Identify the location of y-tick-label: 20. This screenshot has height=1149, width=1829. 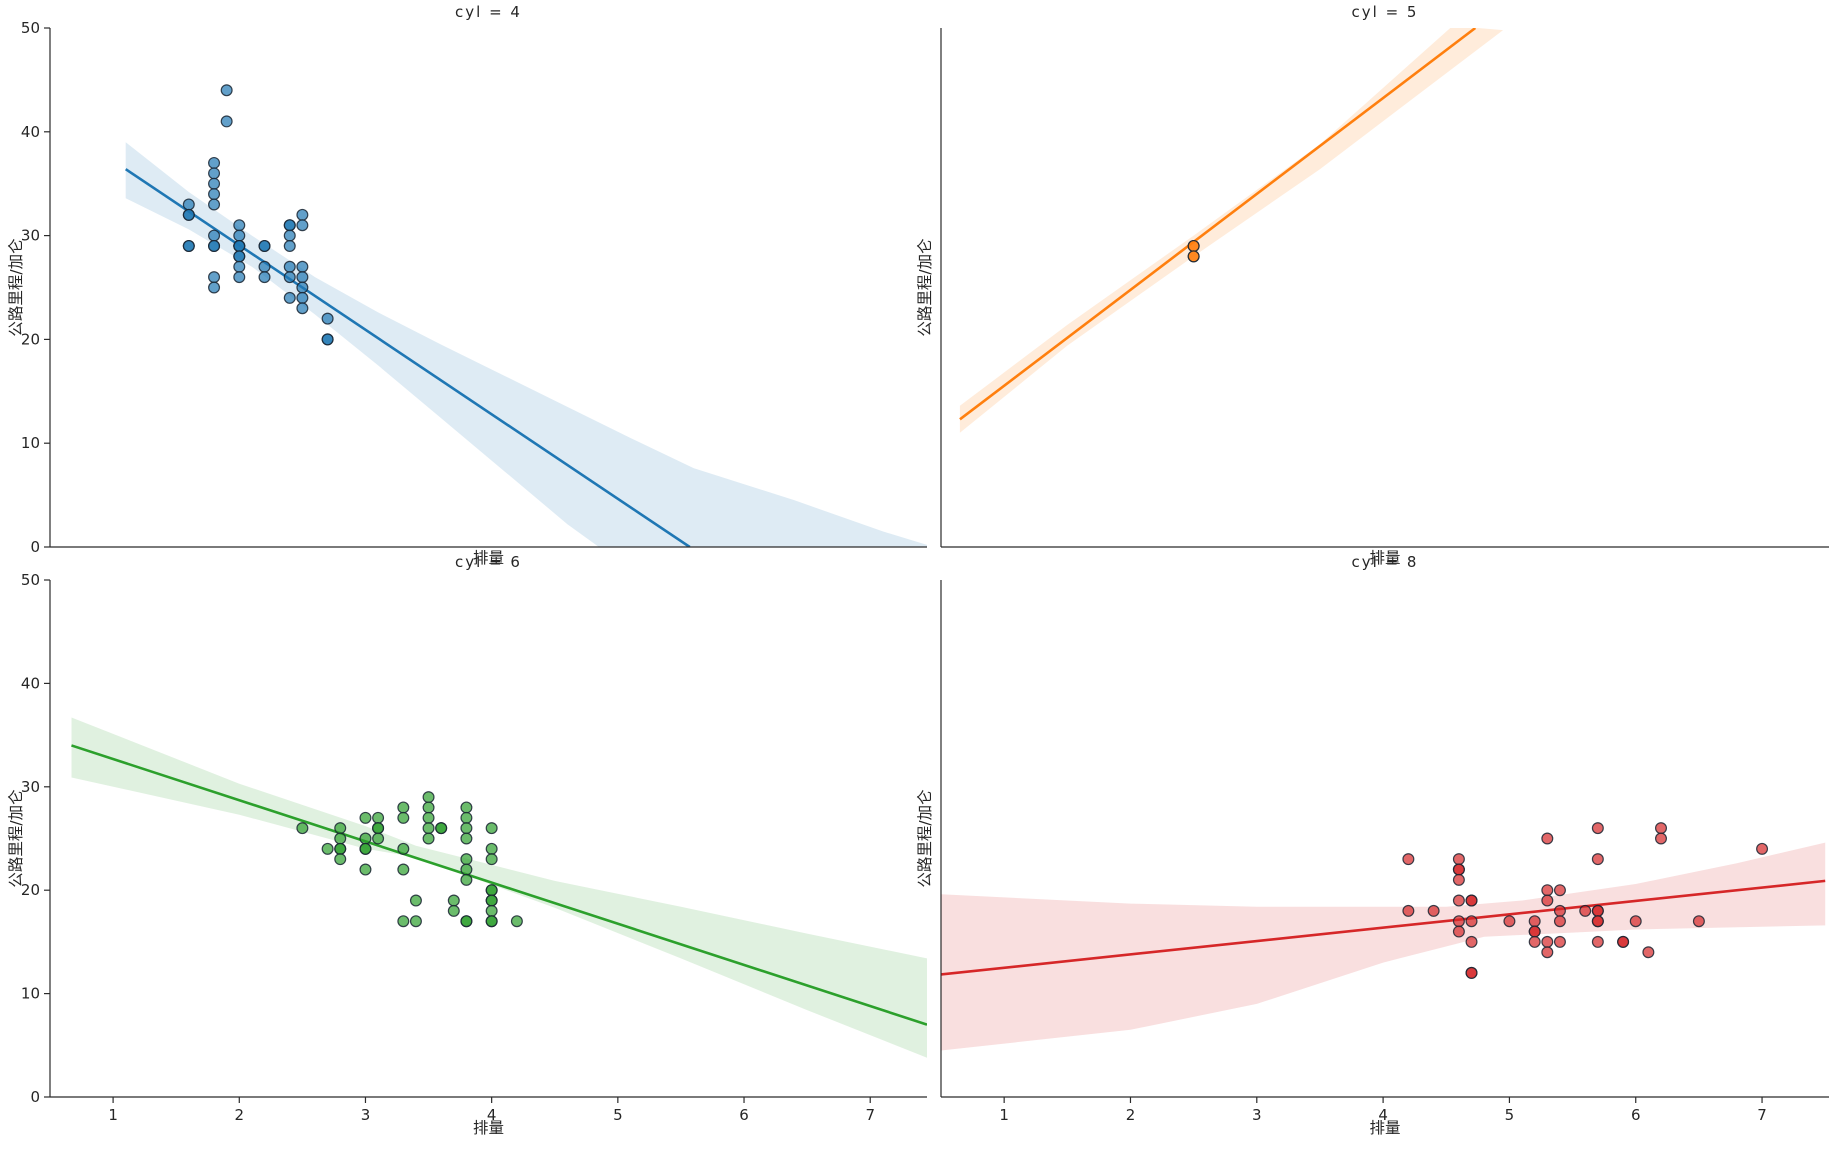
(30, 339).